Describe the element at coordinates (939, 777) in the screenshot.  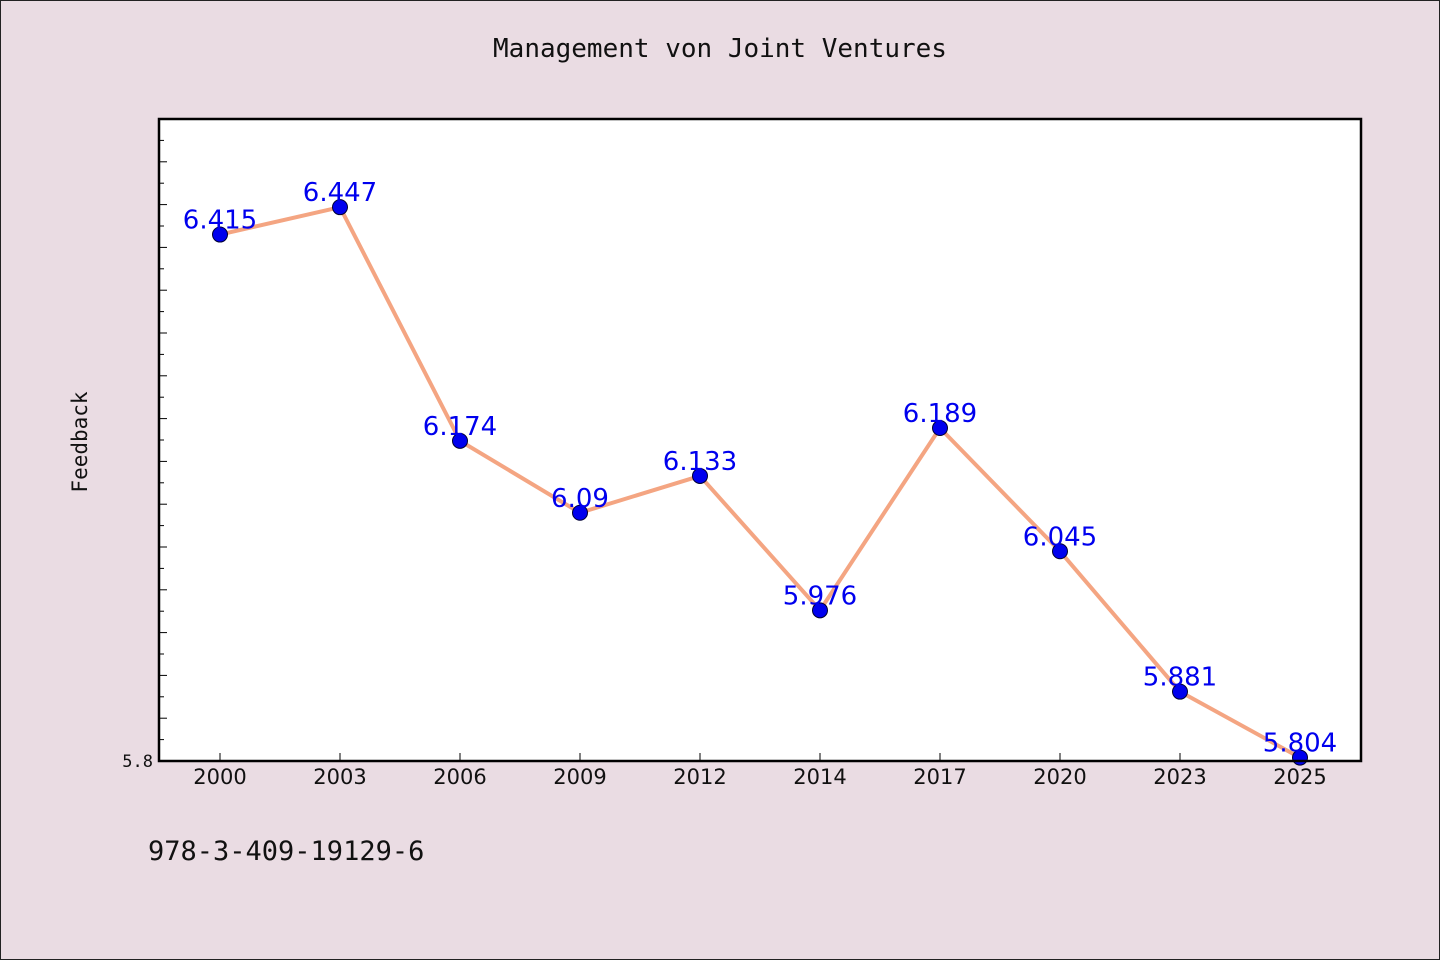
I see `x-tick-label: 2017` at that location.